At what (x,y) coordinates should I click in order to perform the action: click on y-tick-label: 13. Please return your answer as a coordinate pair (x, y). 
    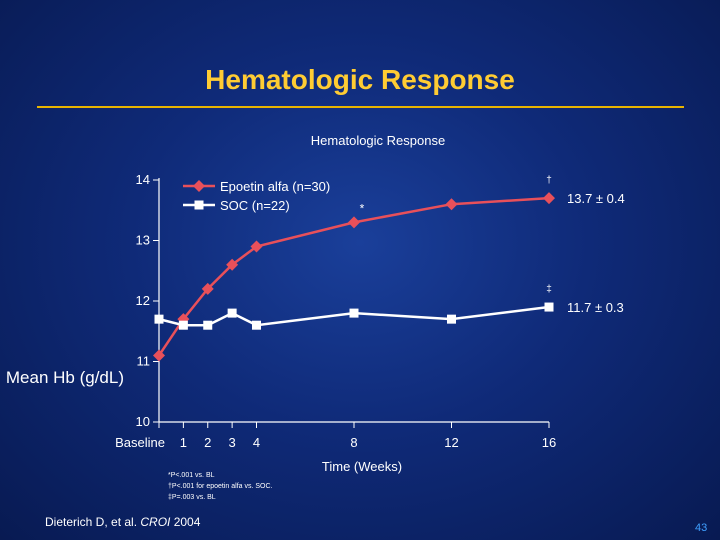
    Looking at the image, I should click on (143, 240).